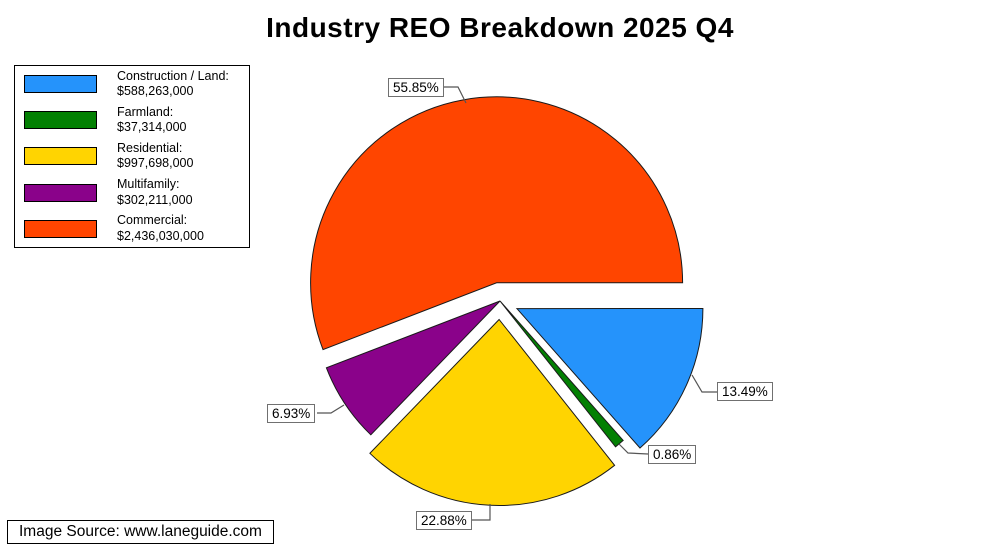  I want to click on image-source-text: Image Source: www.laneguide.com, so click(140, 531).